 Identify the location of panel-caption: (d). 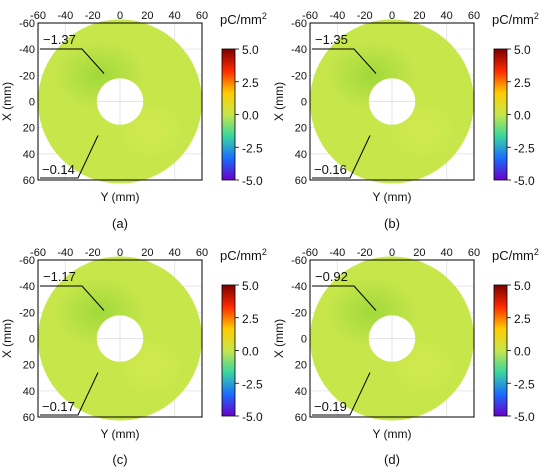
(392, 459).